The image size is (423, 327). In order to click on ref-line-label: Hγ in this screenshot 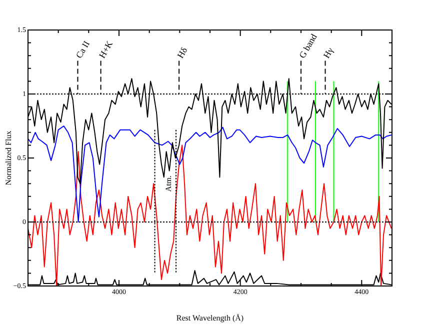, I will do `click(328, 53)`.